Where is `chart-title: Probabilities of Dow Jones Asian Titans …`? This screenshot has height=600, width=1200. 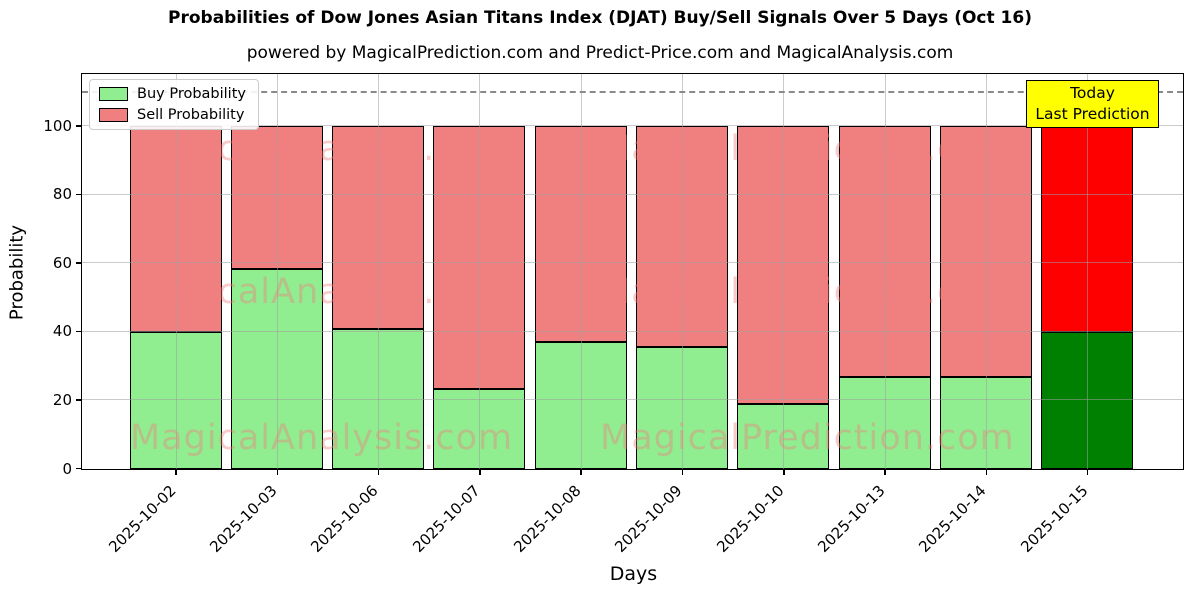
chart-title: Probabilities of Dow Jones Asian Titans … is located at coordinates (600, 18).